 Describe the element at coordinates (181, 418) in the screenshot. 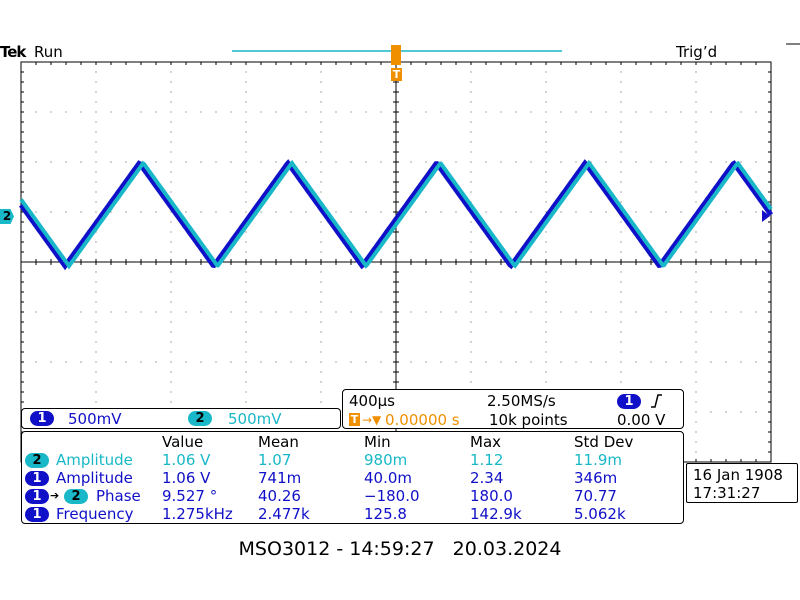

I see `channel-scale-box: 1 500mV 2 500mV` at that location.